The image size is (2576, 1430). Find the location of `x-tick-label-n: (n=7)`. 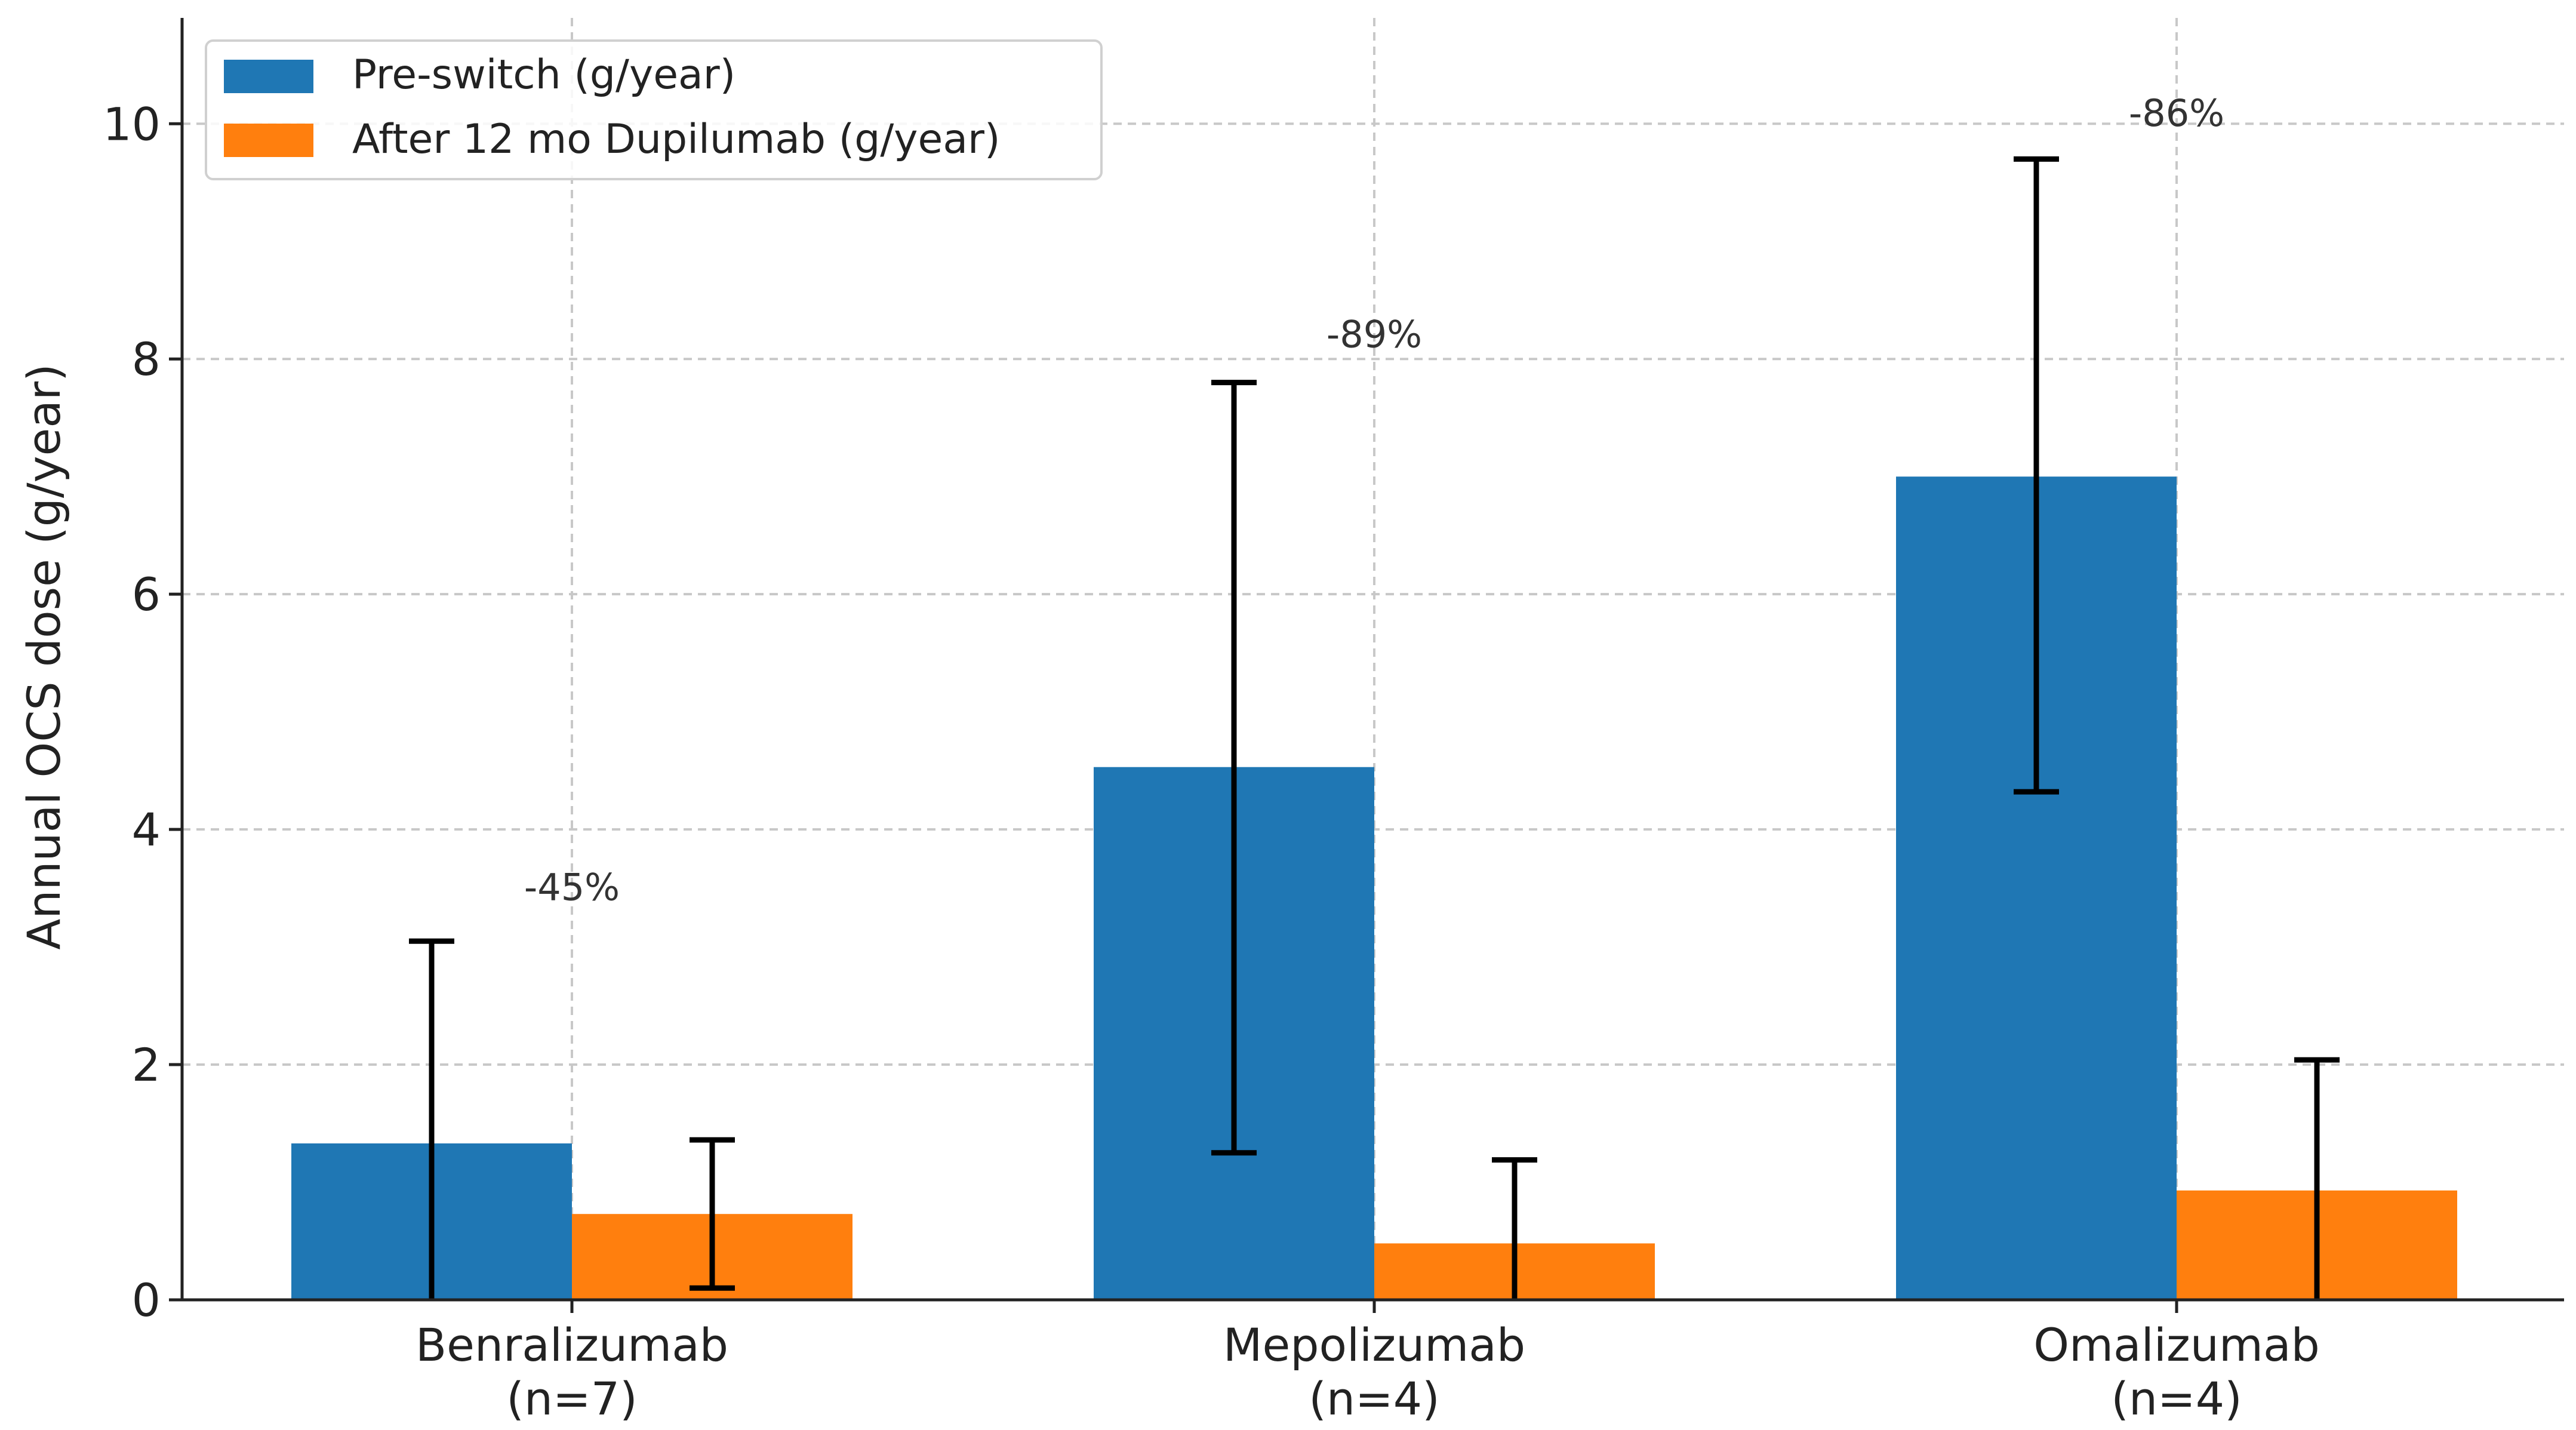

x-tick-label-n: (n=7) is located at coordinates (572, 1398).